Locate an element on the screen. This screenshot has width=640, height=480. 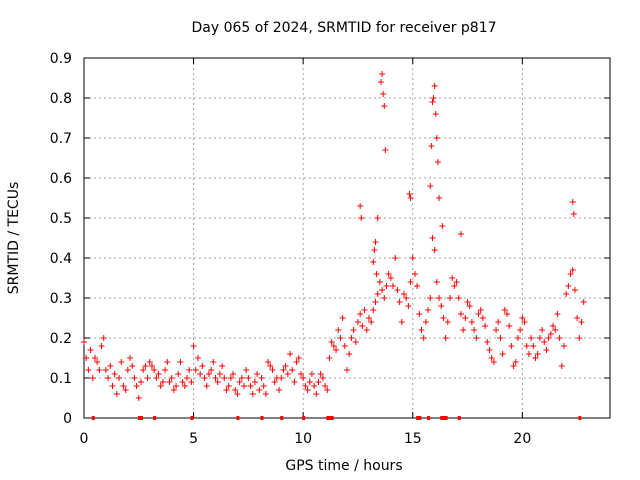
x-tick-label: 10 is located at coordinates (303, 439).